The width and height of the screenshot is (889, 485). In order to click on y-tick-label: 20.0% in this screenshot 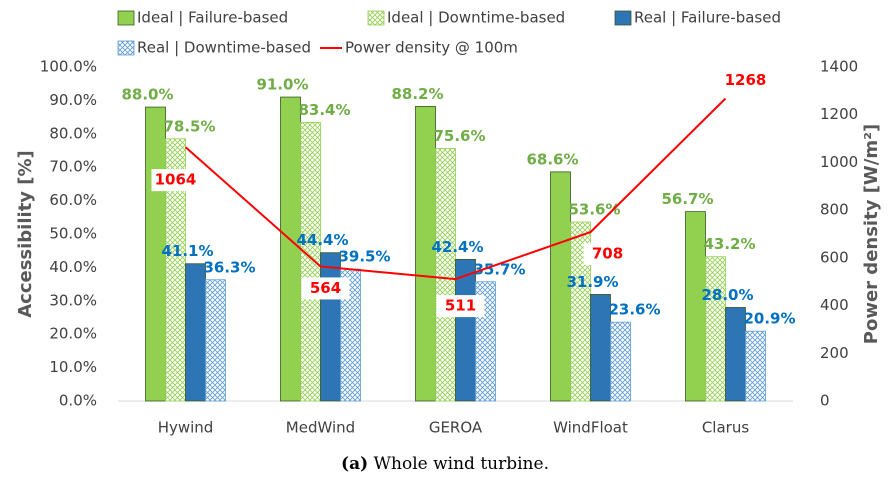, I will do `click(73, 334)`.